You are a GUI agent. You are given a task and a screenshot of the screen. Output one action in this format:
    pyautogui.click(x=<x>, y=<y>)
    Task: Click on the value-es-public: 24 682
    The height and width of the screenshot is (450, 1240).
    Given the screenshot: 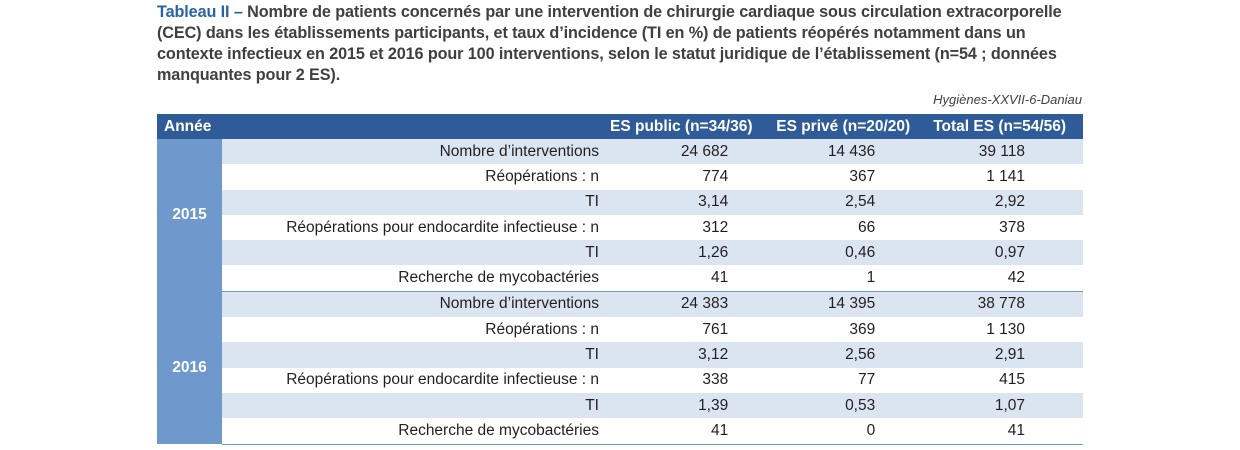 What is the action you would take?
    pyautogui.click(x=687, y=152)
    